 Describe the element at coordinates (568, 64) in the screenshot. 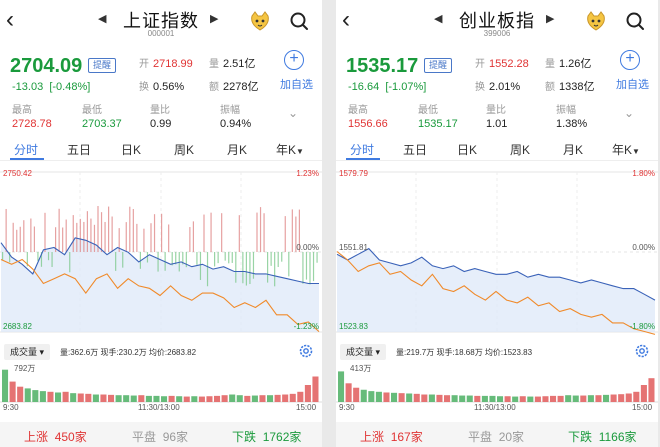

I see `volume-item: 量 1.26亿` at that location.